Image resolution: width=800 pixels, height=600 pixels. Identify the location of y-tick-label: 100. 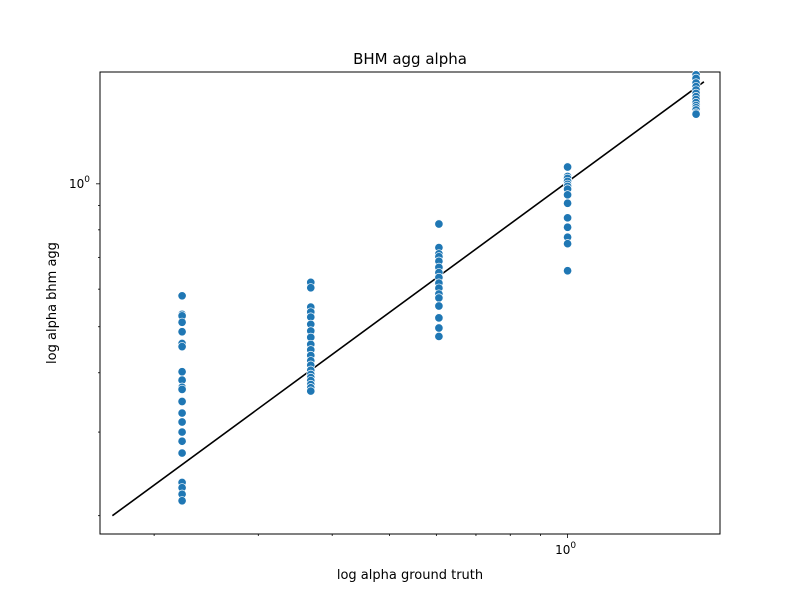
(79, 183).